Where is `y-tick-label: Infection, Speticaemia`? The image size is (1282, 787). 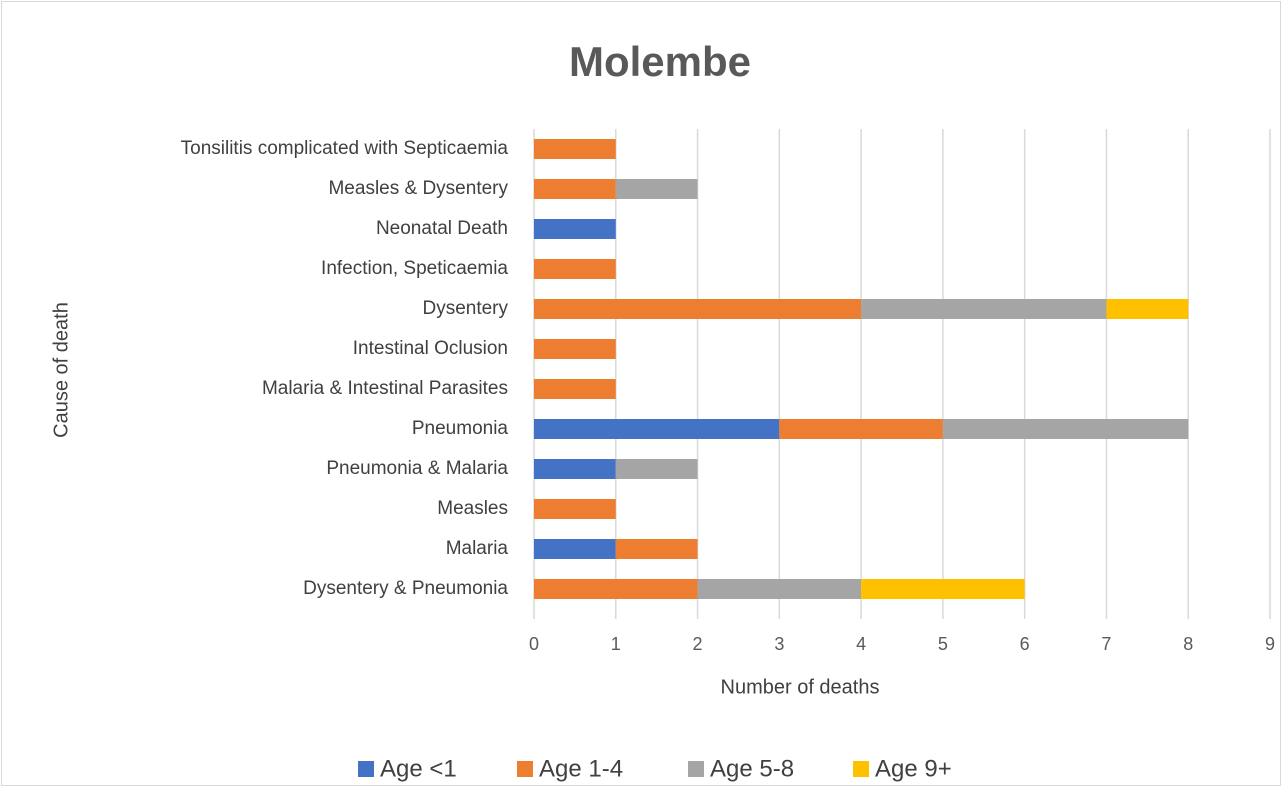 y-tick-label: Infection, Speticaemia is located at coordinates (414, 268).